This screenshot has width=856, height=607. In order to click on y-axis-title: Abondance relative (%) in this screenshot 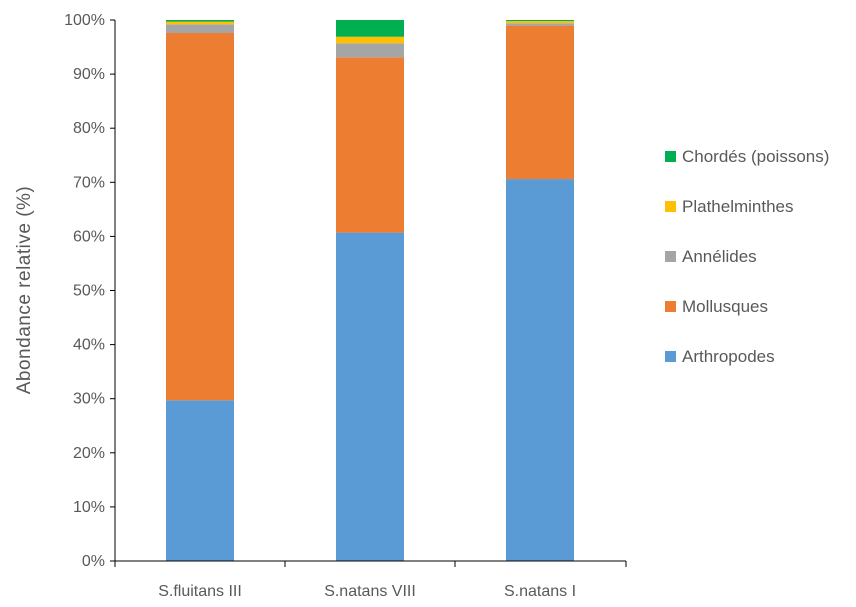, I will do `click(24, 290)`.